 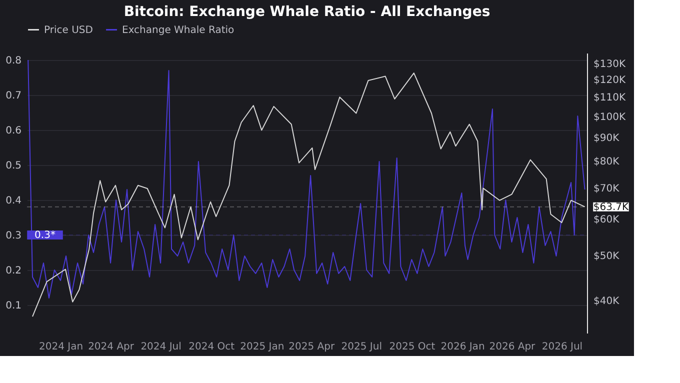 I want to click on ref-line-label: $63.7K, so click(x=611, y=207).